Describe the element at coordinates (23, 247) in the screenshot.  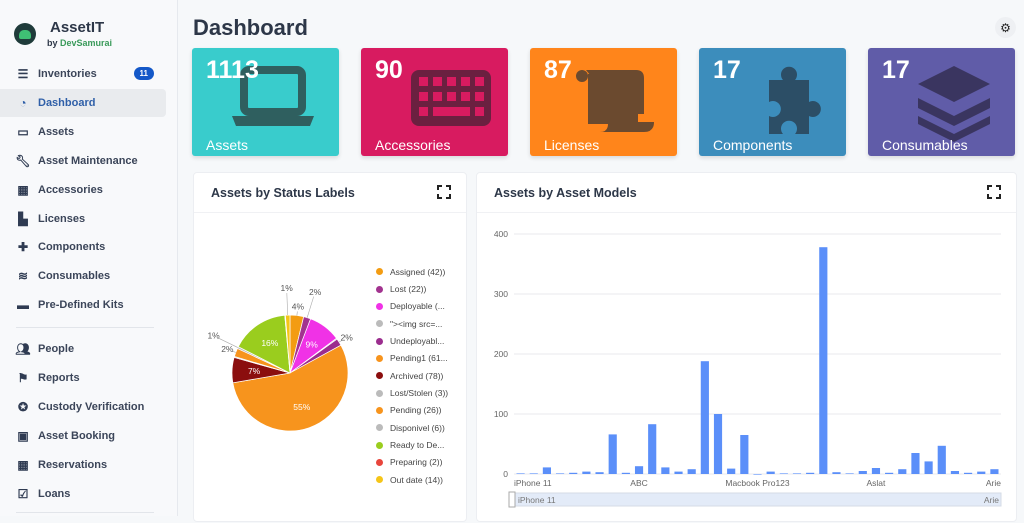
I see `puzzle-icon: ✚` at that location.